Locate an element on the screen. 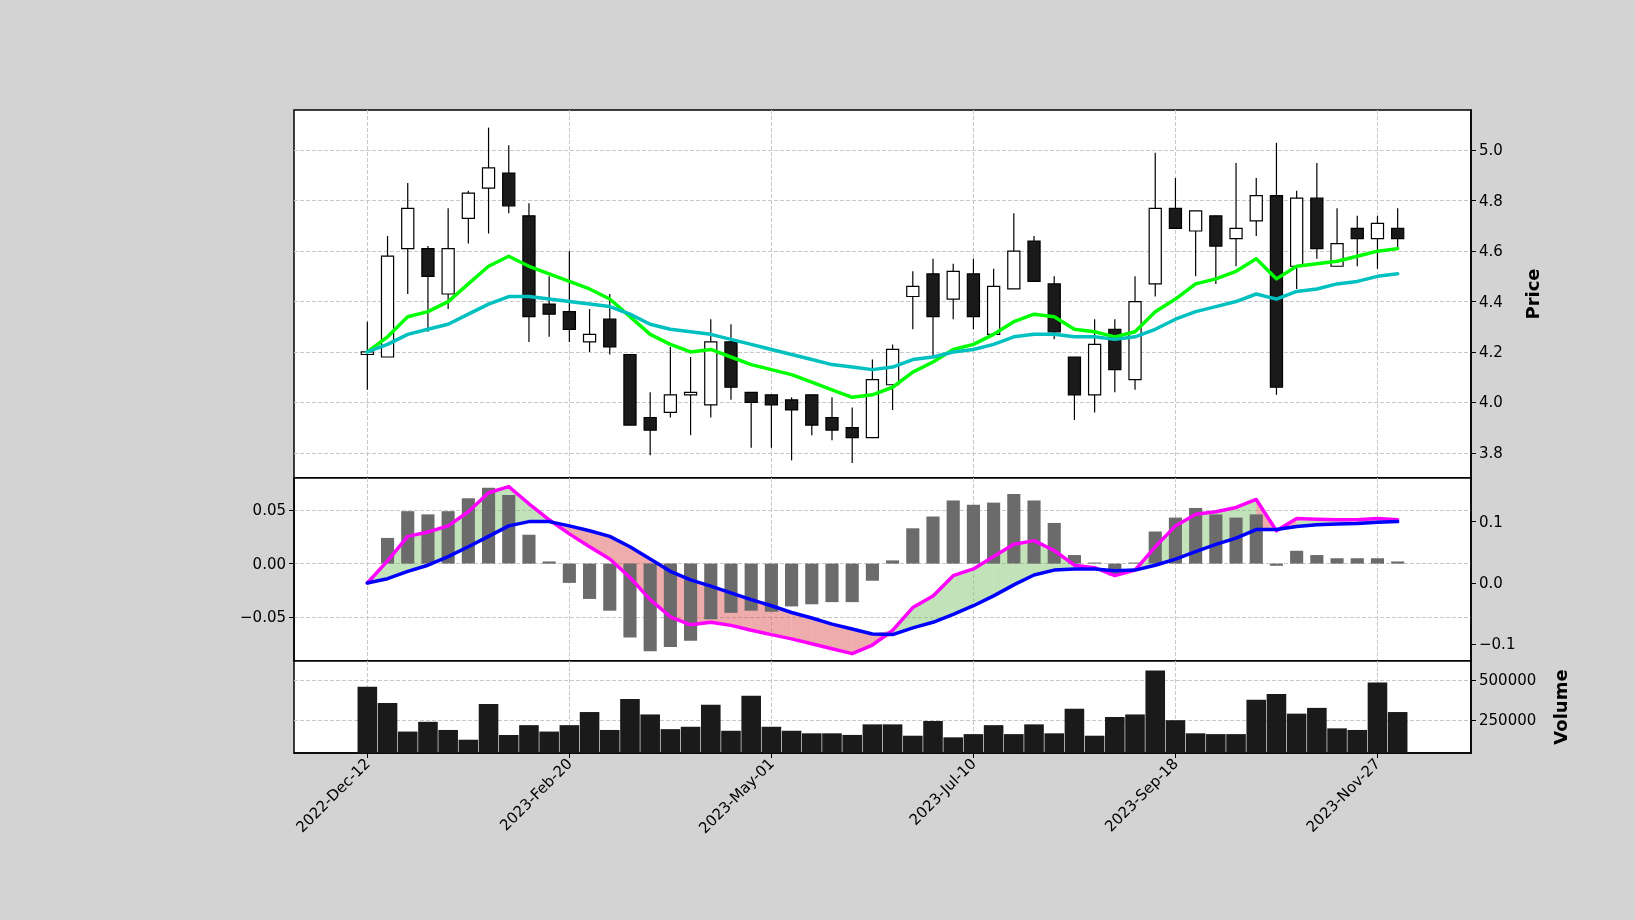 The height and width of the screenshot is (920, 1635). y2-tick-label: −0.1 is located at coordinates (1497, 644).